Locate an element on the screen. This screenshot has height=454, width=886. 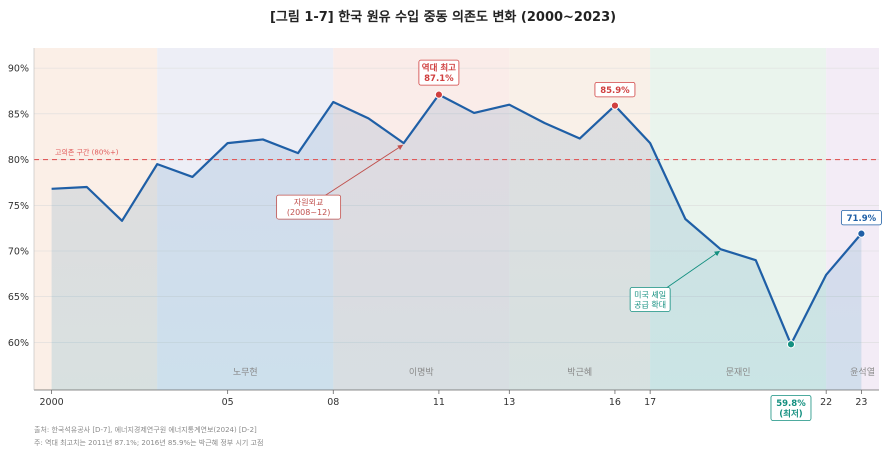
annotation-label: 자원외교 is located at coordinates (308, 202).